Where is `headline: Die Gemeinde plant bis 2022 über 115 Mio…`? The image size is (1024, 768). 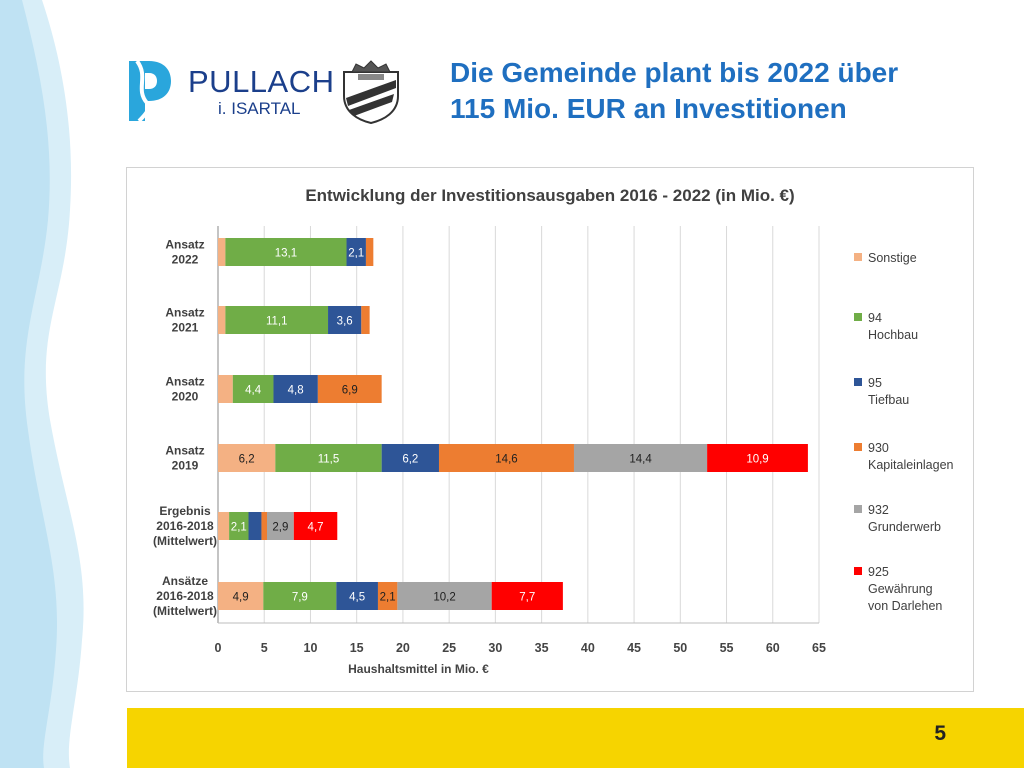 headline: Die Gemeinde plant bis 2022 über 115 Mio… is located at coordinates (730, 91).